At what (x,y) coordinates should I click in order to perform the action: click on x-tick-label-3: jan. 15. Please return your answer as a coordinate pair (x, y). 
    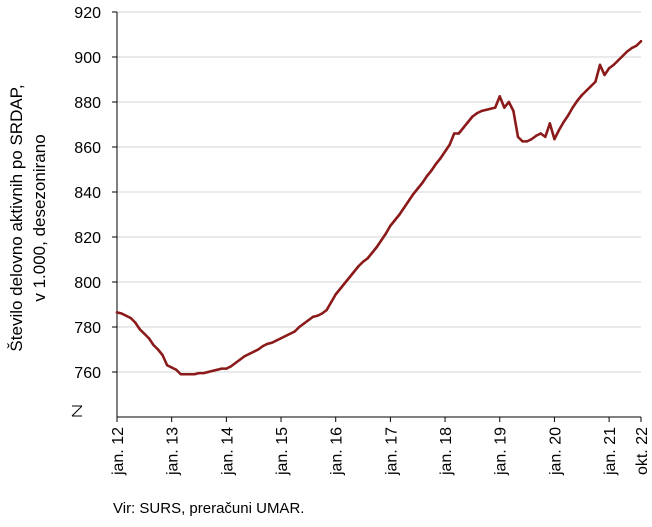
    Looking at the image, I should click on (282, 451).